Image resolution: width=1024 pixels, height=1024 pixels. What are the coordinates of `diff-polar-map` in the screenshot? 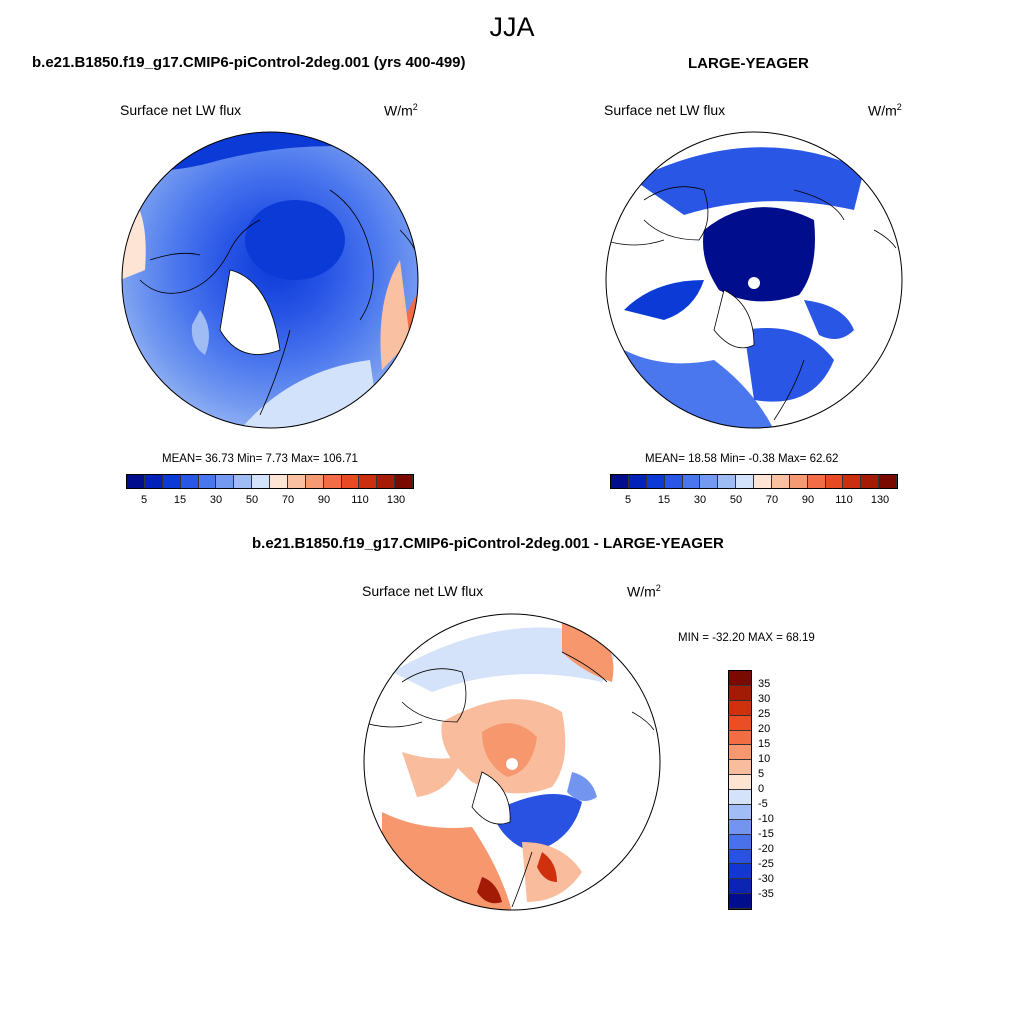 It's located at (512, 762).